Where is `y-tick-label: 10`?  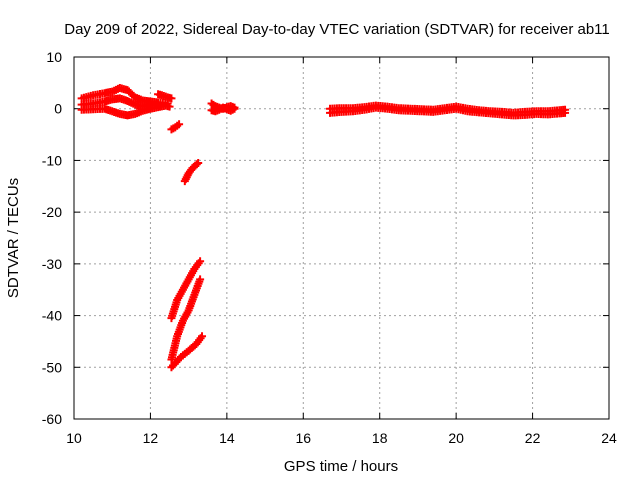
y-tick-label: 10 is located at coordinates (54, 57).